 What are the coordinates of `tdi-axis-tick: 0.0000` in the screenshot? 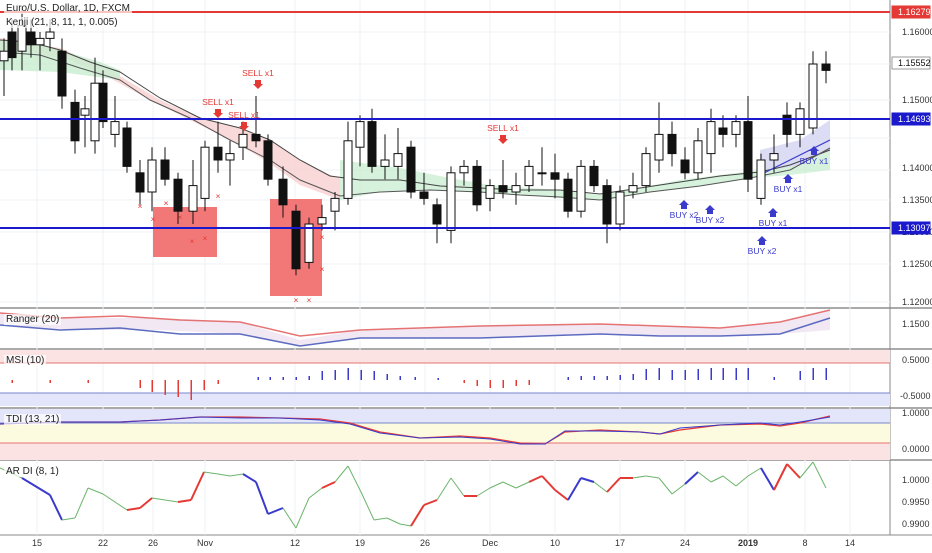 It's located at (916, 449).